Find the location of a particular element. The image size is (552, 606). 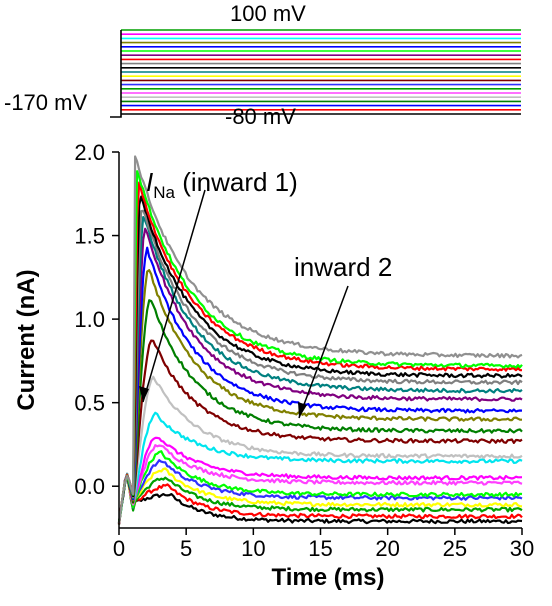

annotation-inward2: inward 2 is located at coordinates (343, 335).